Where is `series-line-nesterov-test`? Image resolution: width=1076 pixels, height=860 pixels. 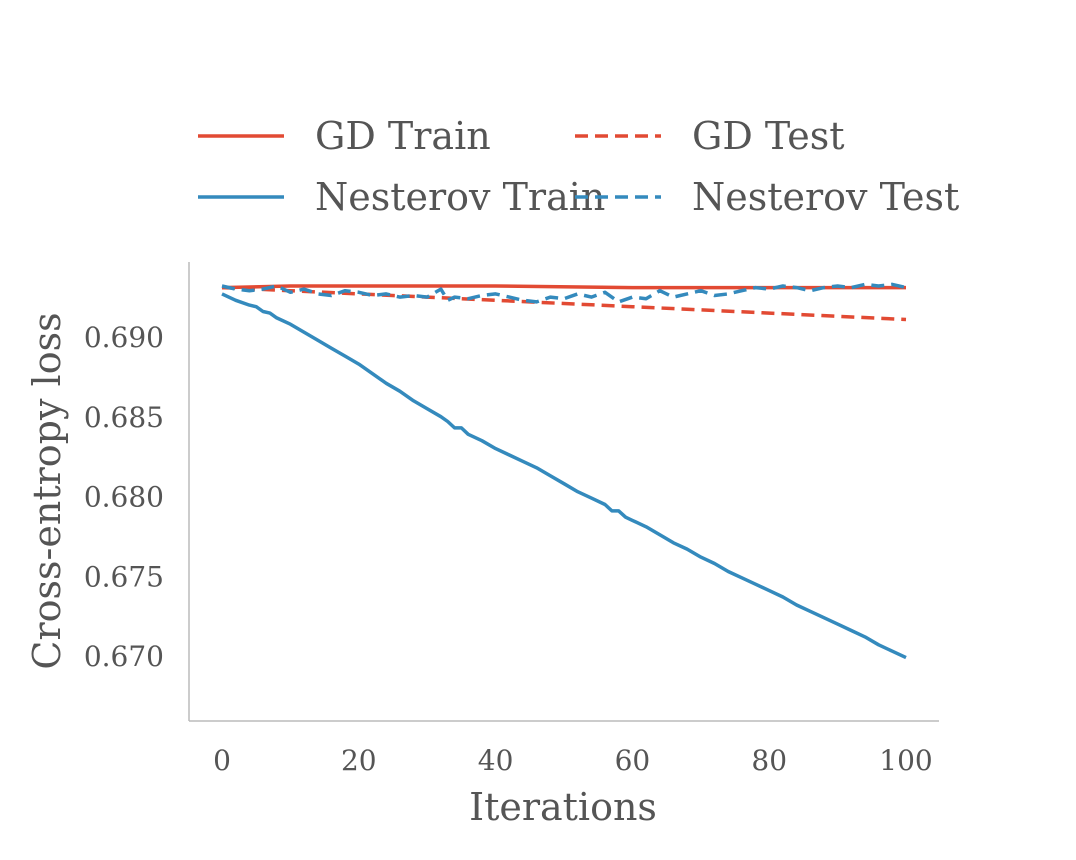
series-line-nesterov-test is located at coordinates (564, 293).